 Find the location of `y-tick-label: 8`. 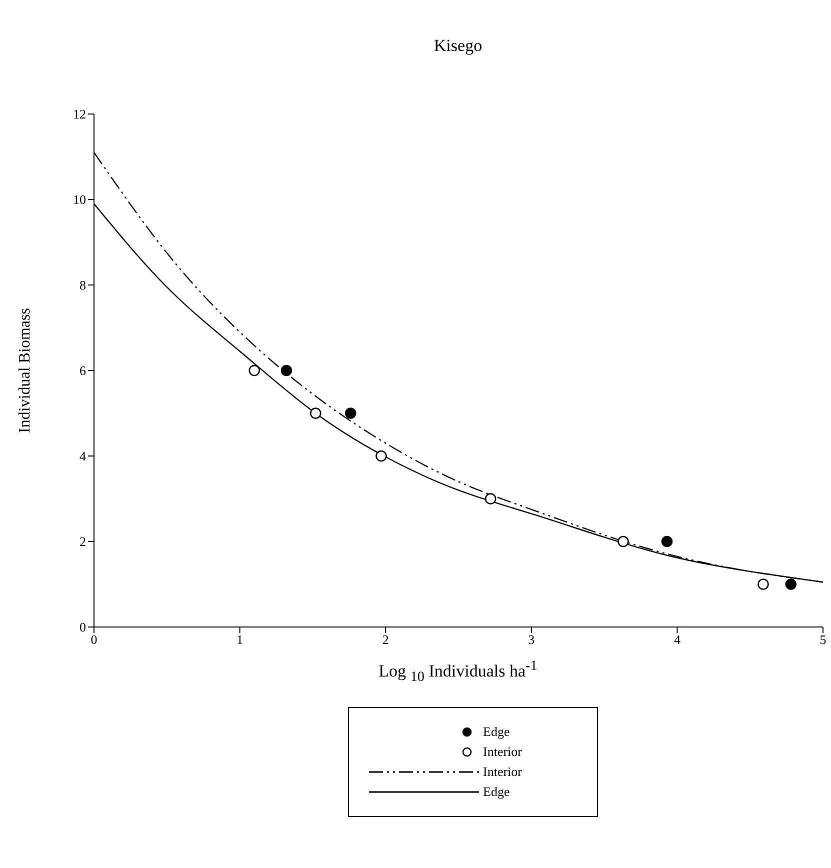

y-tick-label: 8 is located at coordinates (83, 285).